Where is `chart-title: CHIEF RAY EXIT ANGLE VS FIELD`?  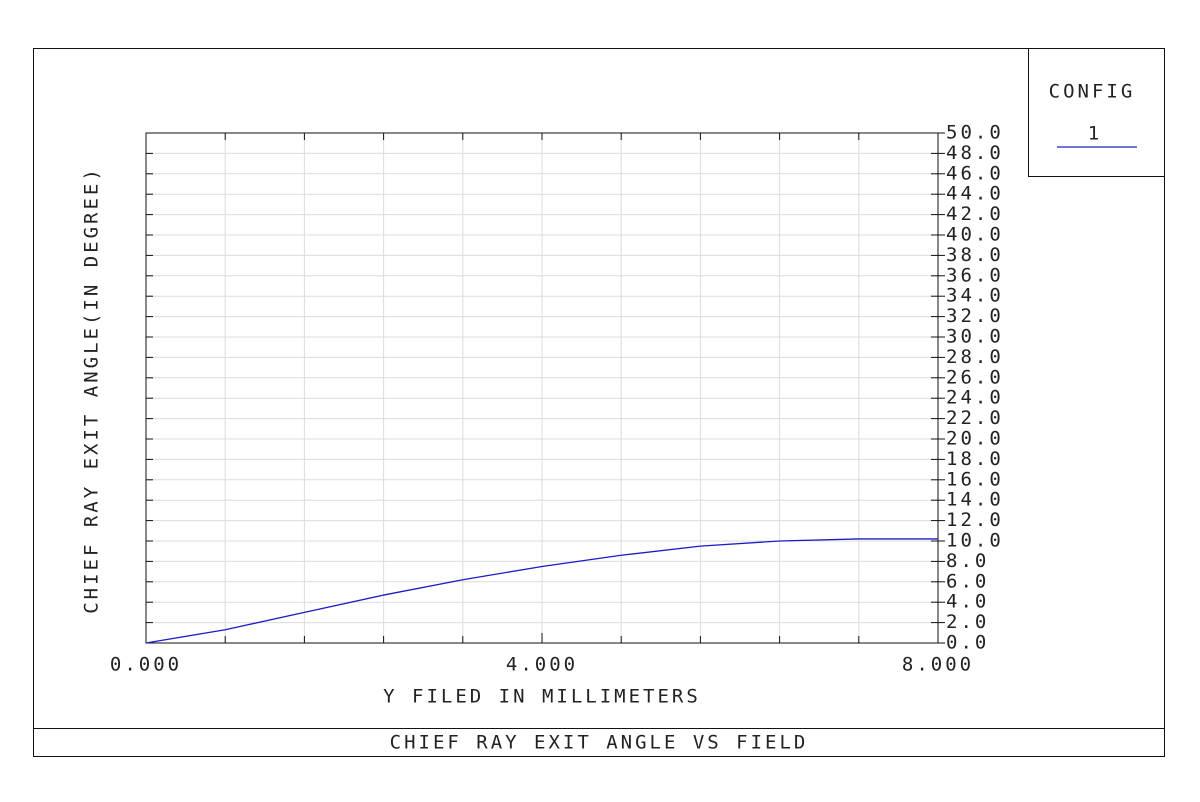
chart-title: CHIEF RAY EXIT ANGLE VS FIELD is located at coordinates (599, 743).